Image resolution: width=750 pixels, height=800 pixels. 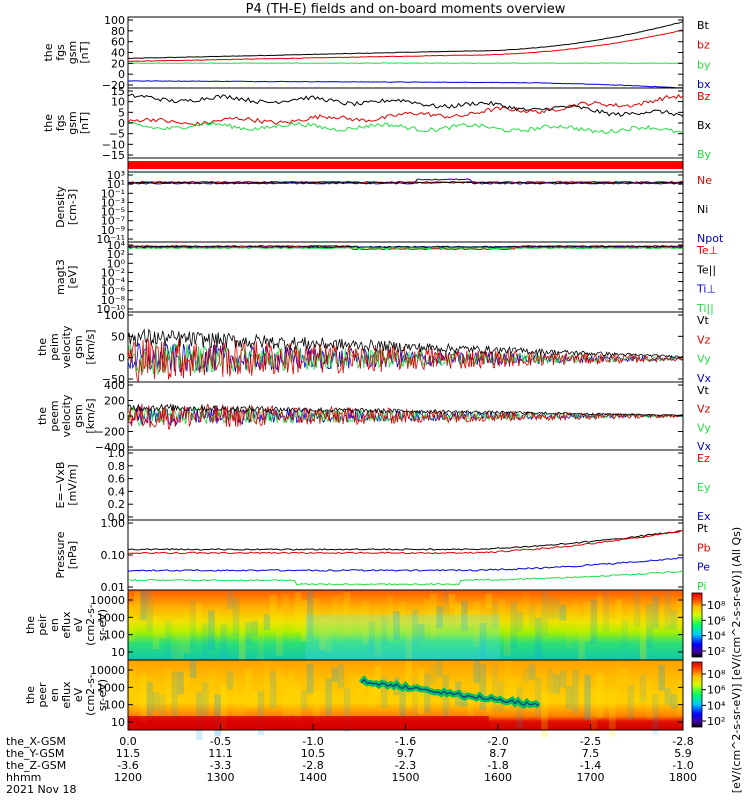 What do you see at coordinates (23, 777) in the screenshot?
I see `footer-label: hhmm` at bounding box center [23, 777].